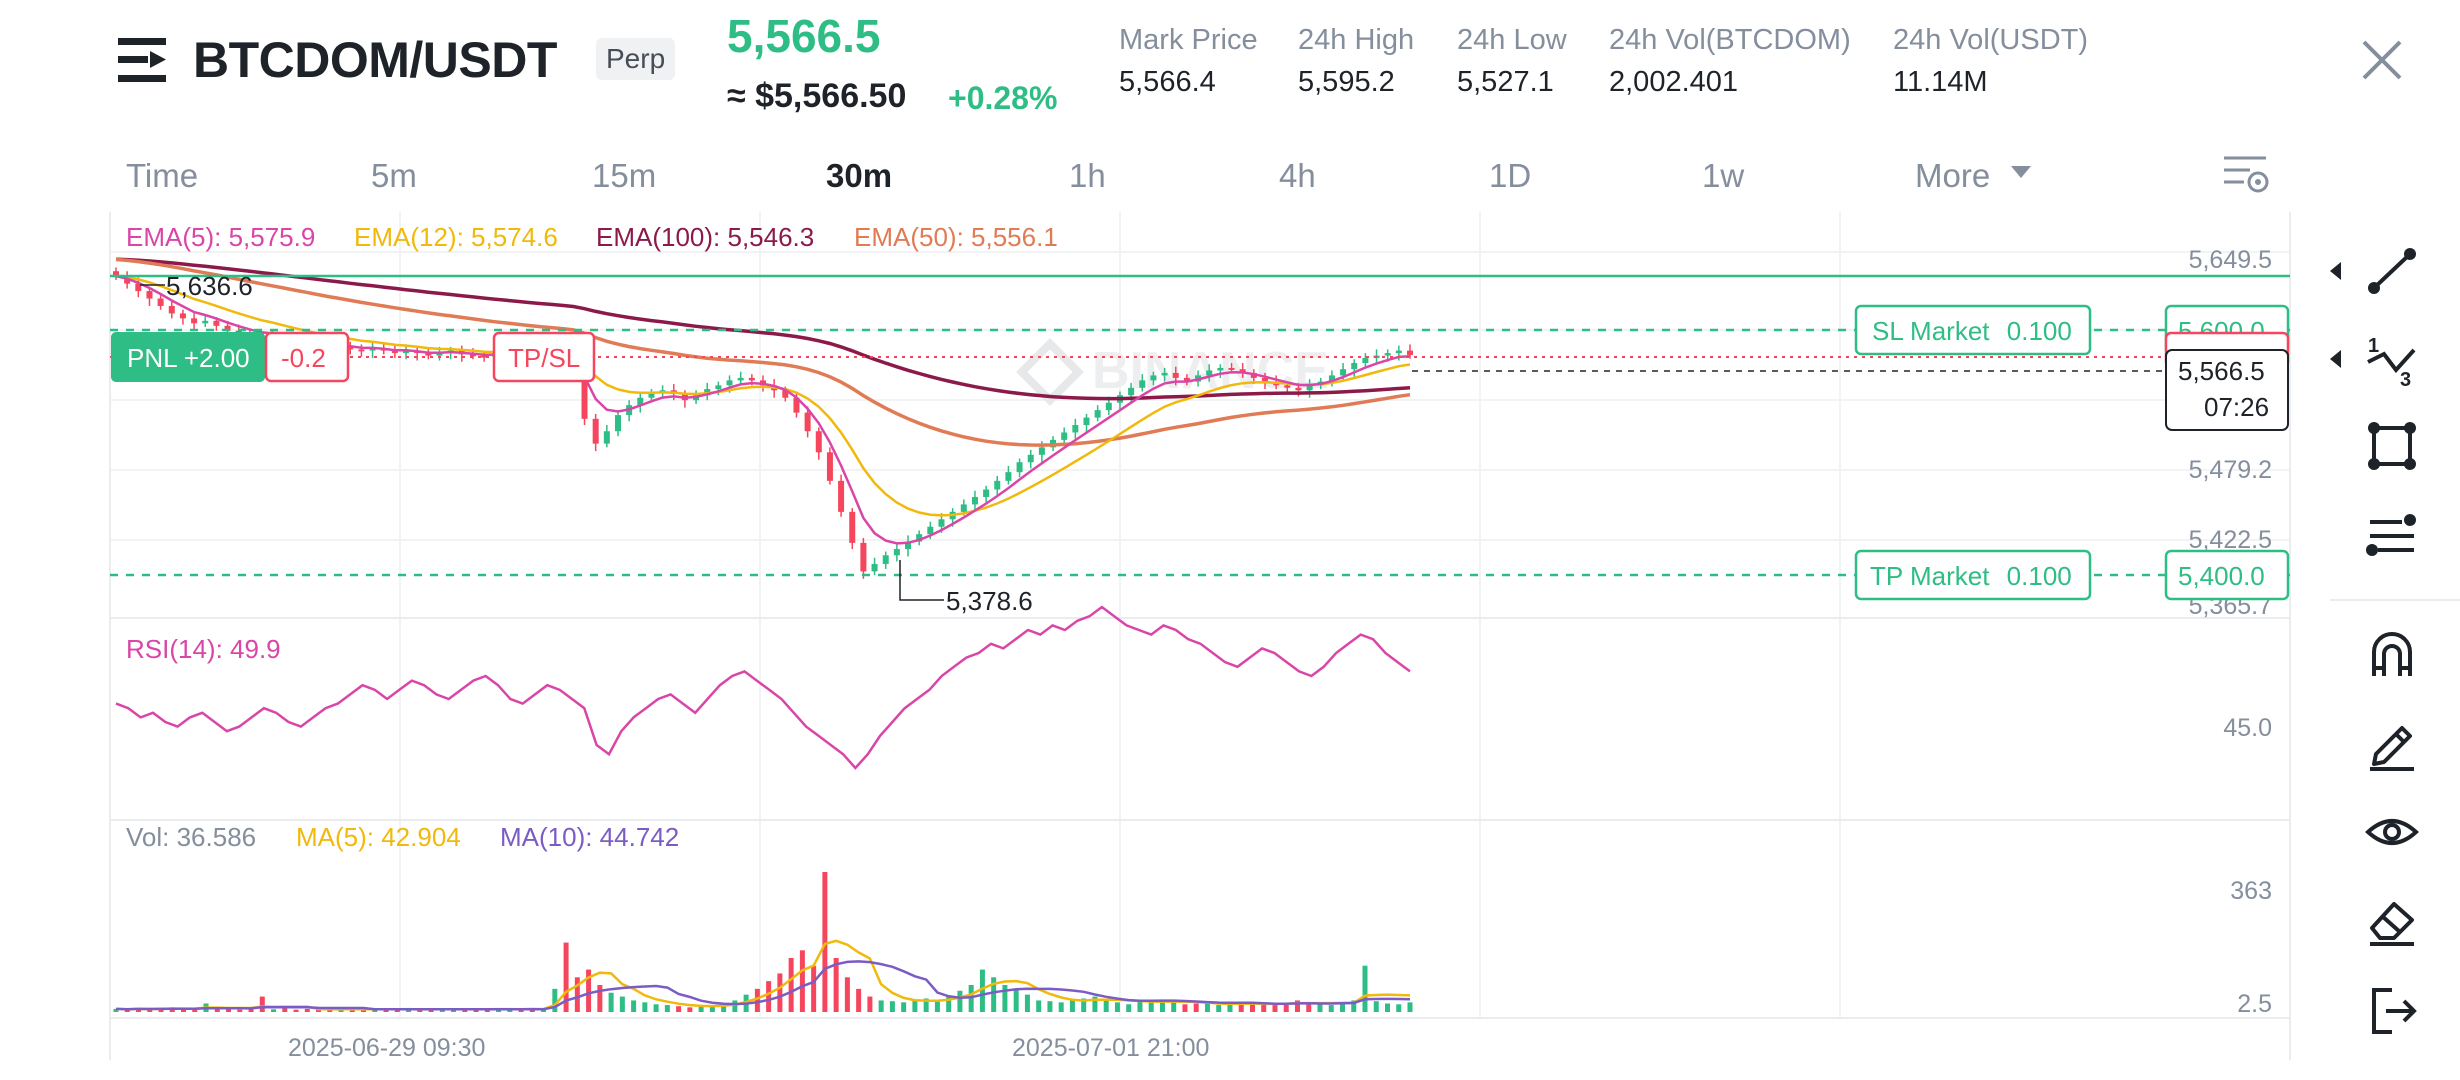 The height and width of the screenshot is (1080, 2460). What do you see at coordinates (394, 175) in the screenshot?
I see `tab-5m: 5m` at bounding box center [394, 175].